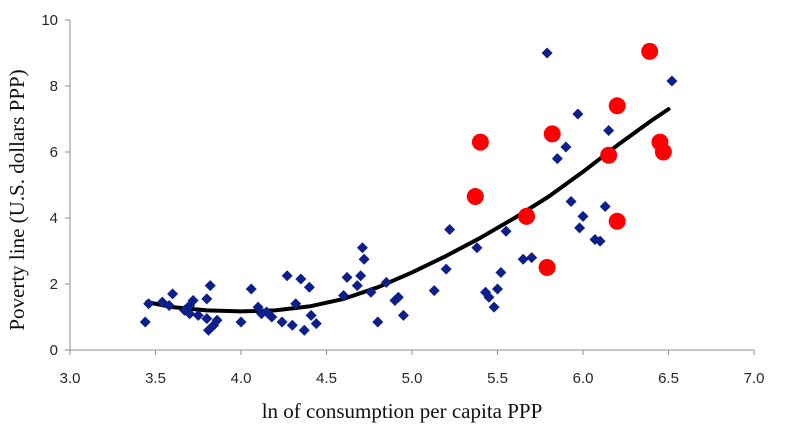 This screenshot has height=432, width=798. What do you see at coordinates (412, 368) in the screenshot?
I see `x-axis-ticks: 3.0 3.5 4.0 4.5 5.0 5.5 6.0 6.5 7.0` at bounding box center [412, 368].